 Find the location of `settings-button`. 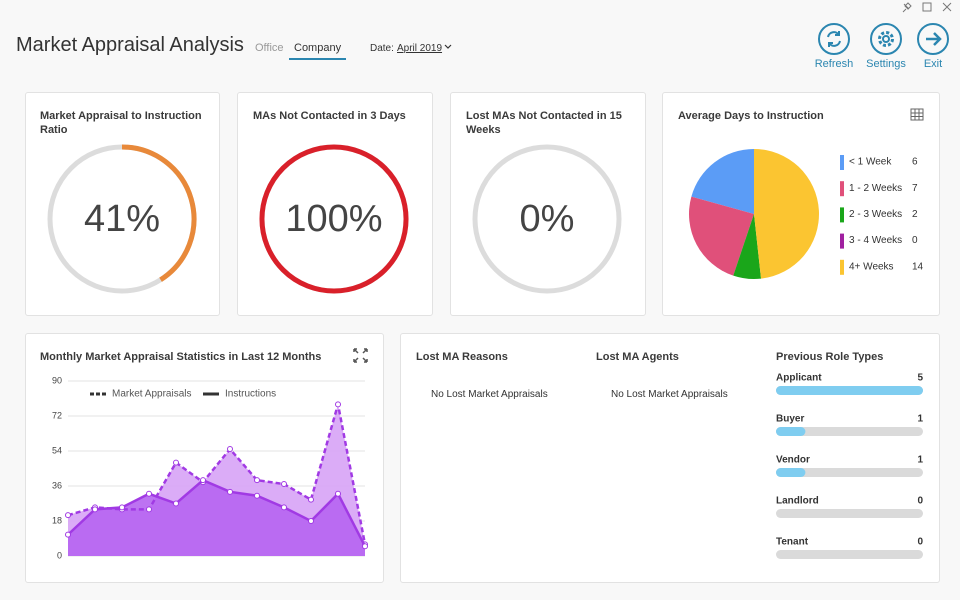

settings-button is located at coordinates (886, 39).